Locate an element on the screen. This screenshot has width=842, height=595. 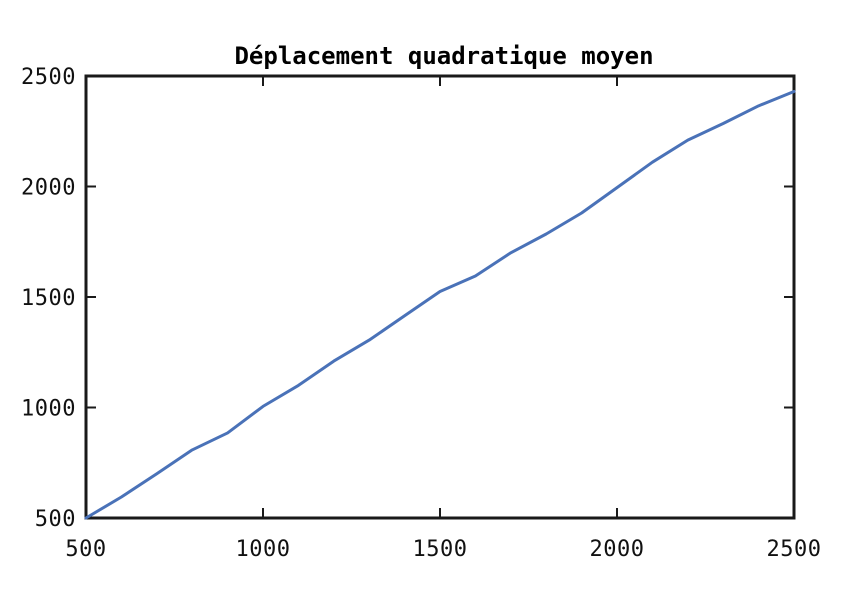
chart-title: Déplacement quadratique moyen is located at coordinates (443, 56).